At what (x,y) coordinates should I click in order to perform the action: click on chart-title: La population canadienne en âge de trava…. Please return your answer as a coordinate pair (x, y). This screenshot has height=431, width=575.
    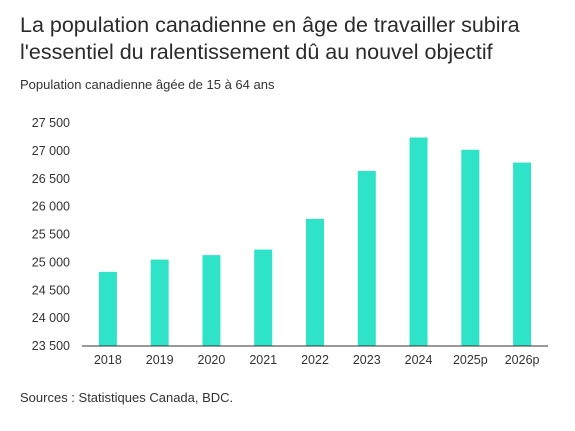
    Looking at the image, I should click on (270, 38).